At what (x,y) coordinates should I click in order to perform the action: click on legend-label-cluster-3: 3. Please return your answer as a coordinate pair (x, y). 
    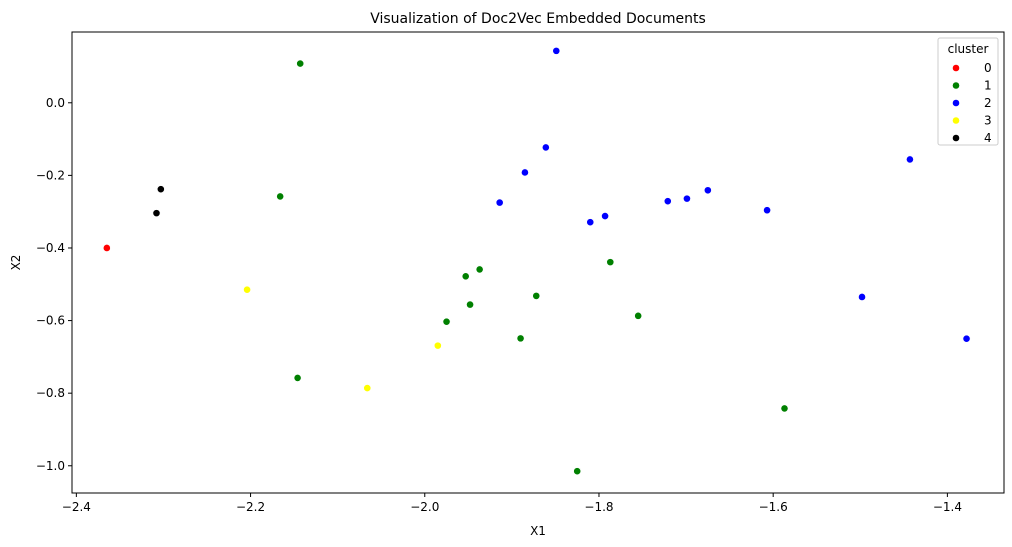
    Looking at the image, I should click on (988, 121).